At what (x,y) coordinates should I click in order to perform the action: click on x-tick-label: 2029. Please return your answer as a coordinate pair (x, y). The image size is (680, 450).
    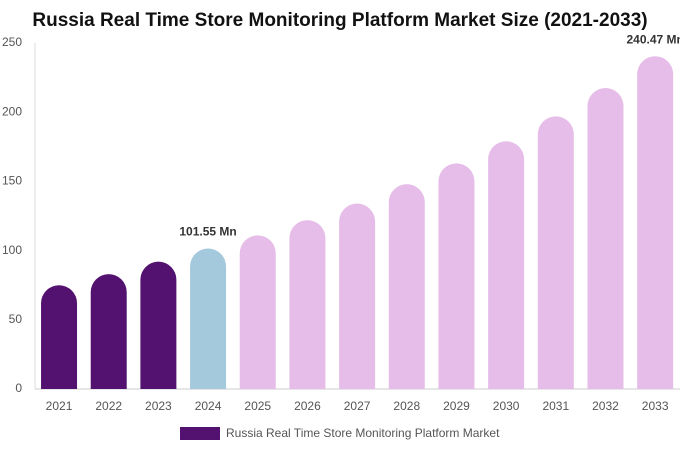
    Looking at the image, I should click on (456, 406).